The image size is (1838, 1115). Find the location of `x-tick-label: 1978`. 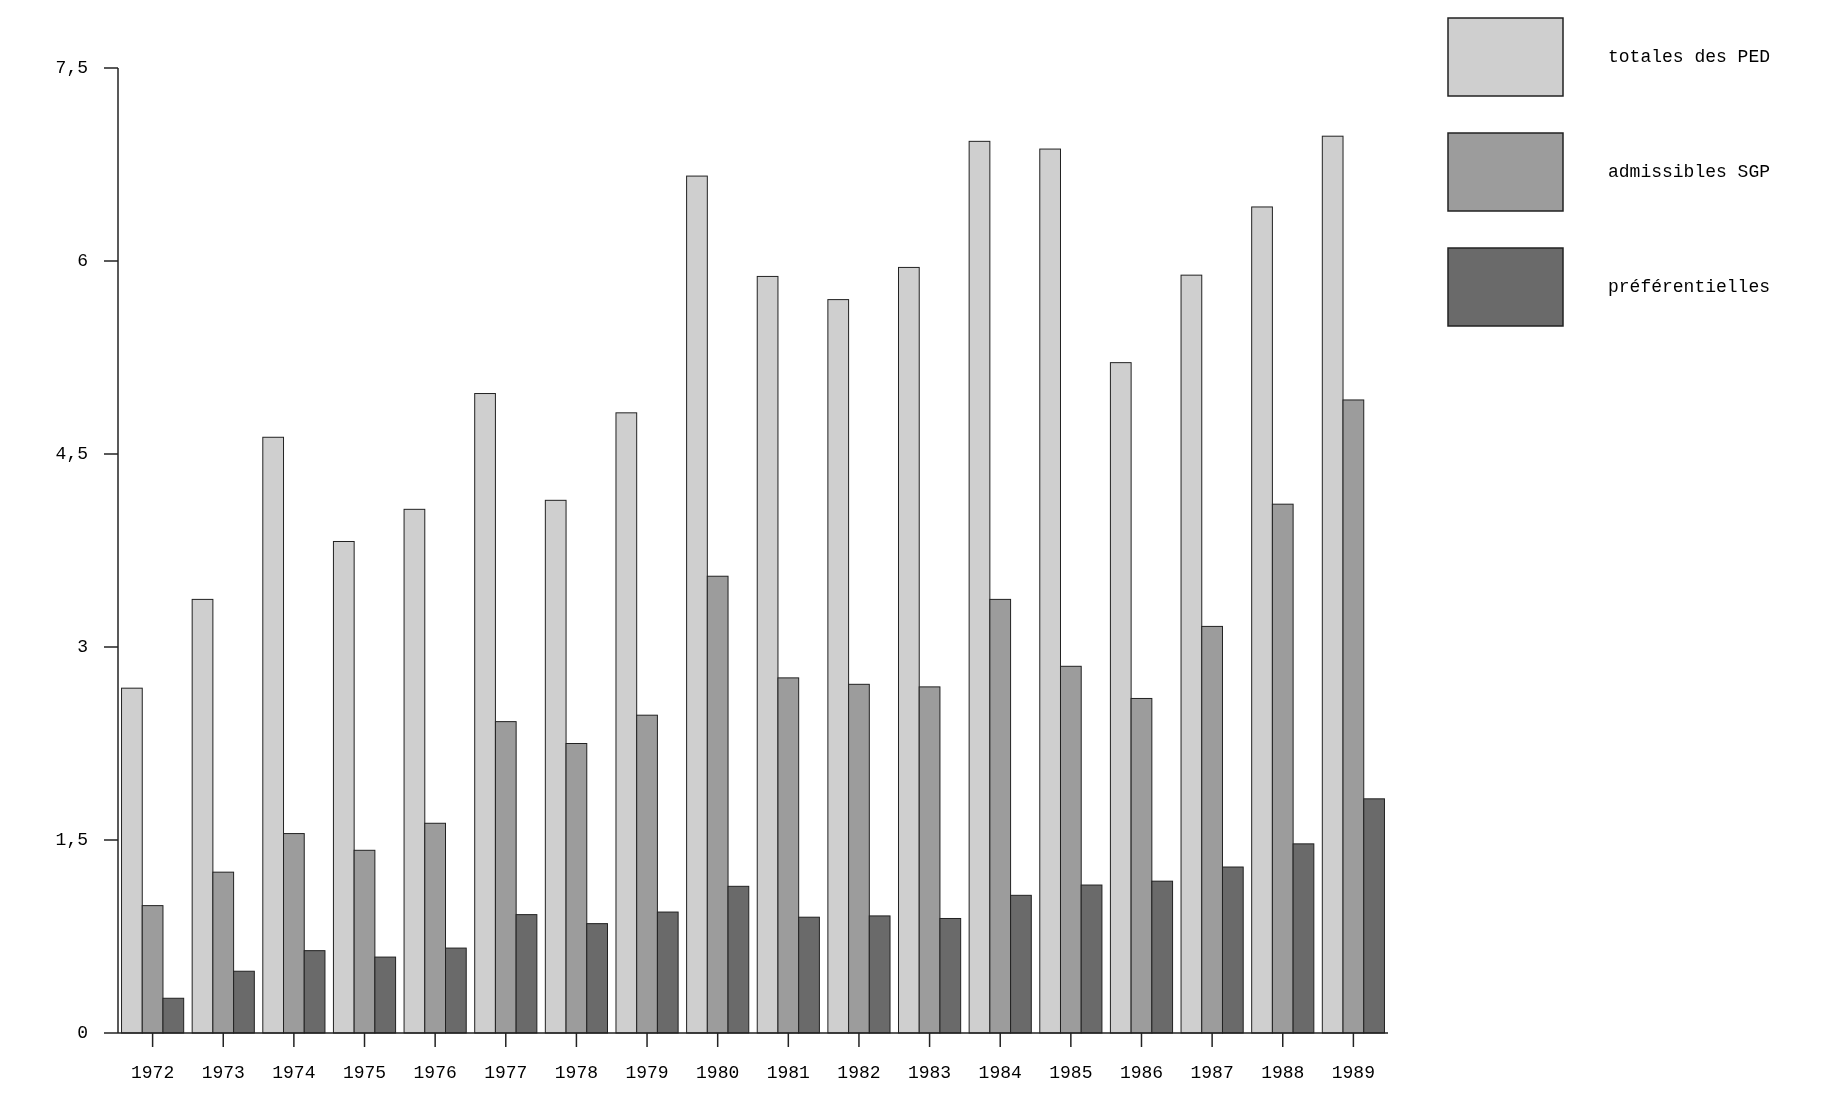

x-tick-label: 1978 is located at coordinates (576, 1073).